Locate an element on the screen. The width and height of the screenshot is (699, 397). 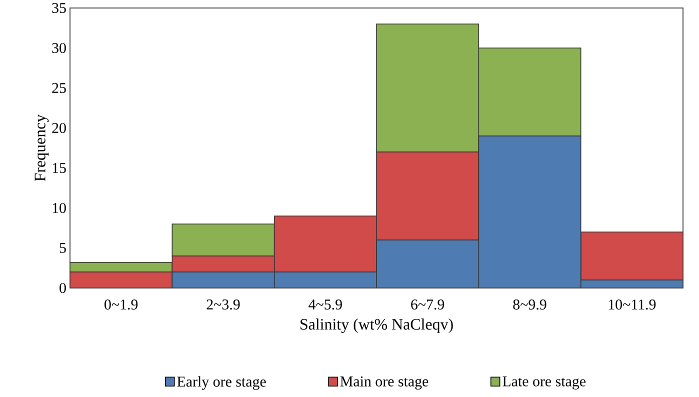
legend-label: Late ore stage is located at coordinates (544, 383).